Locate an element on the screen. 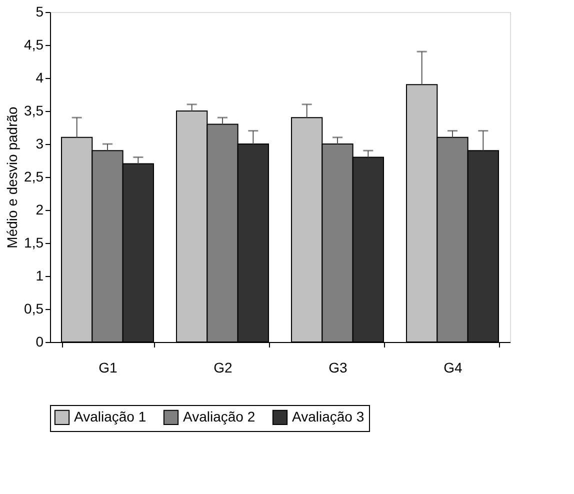  legend-label: Avaliação 2 is located at coordinates (219, 416).